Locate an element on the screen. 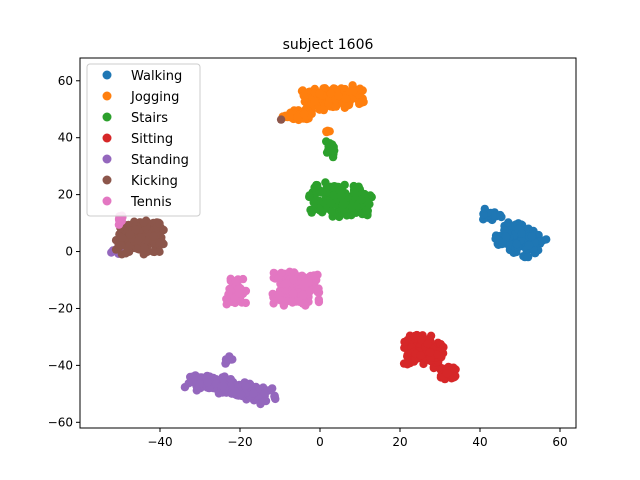 The height and width of the screenshot is (480, 640). x-tick-label: 40 is located at coordinates (479, 442).